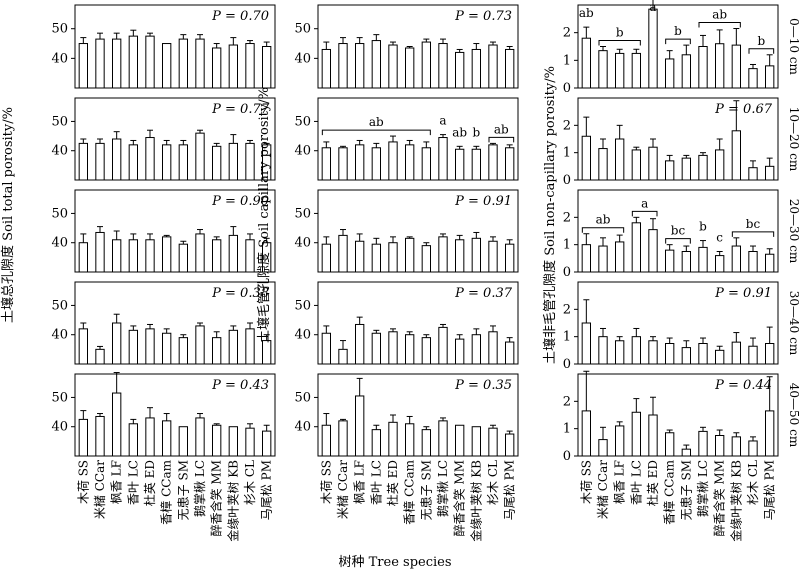 The image size is (800, 573). Describe the element at coordinates (392, 483) in the screenshot. I see `x-tick-label: 杜英 ED` at that location.